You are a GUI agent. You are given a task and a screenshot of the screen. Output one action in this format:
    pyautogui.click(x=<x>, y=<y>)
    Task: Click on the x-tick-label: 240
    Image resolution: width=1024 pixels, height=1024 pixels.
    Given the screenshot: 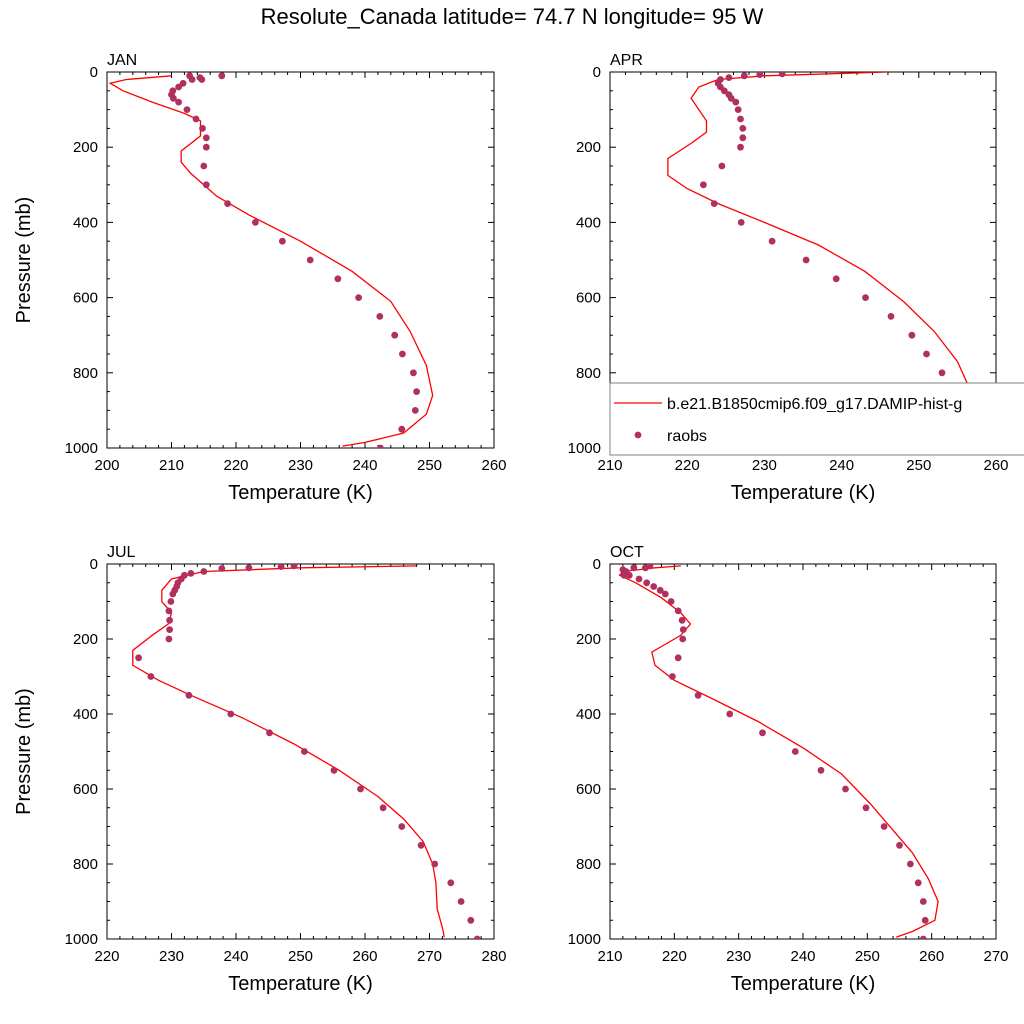 What is the action you would take?
    pyautogui.click(x=364, y=465)
    